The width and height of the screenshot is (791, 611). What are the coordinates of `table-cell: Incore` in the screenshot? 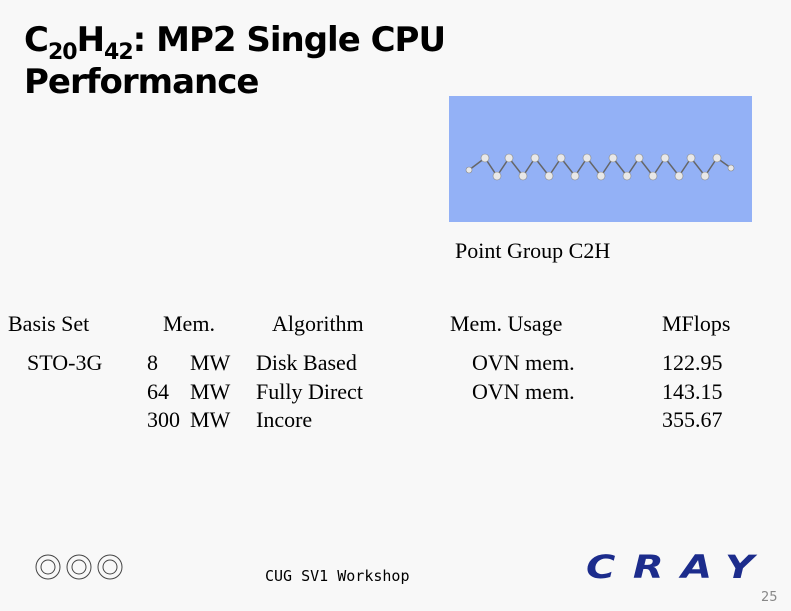 It's located at (284, 419).